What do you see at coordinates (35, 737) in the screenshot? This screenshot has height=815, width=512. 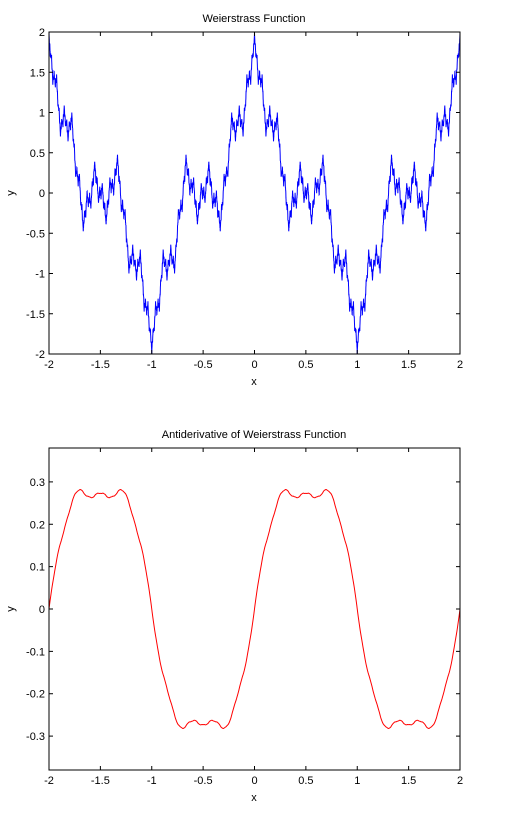 I see `y-tick-label: -0.3` at bounding box center [35, 737].